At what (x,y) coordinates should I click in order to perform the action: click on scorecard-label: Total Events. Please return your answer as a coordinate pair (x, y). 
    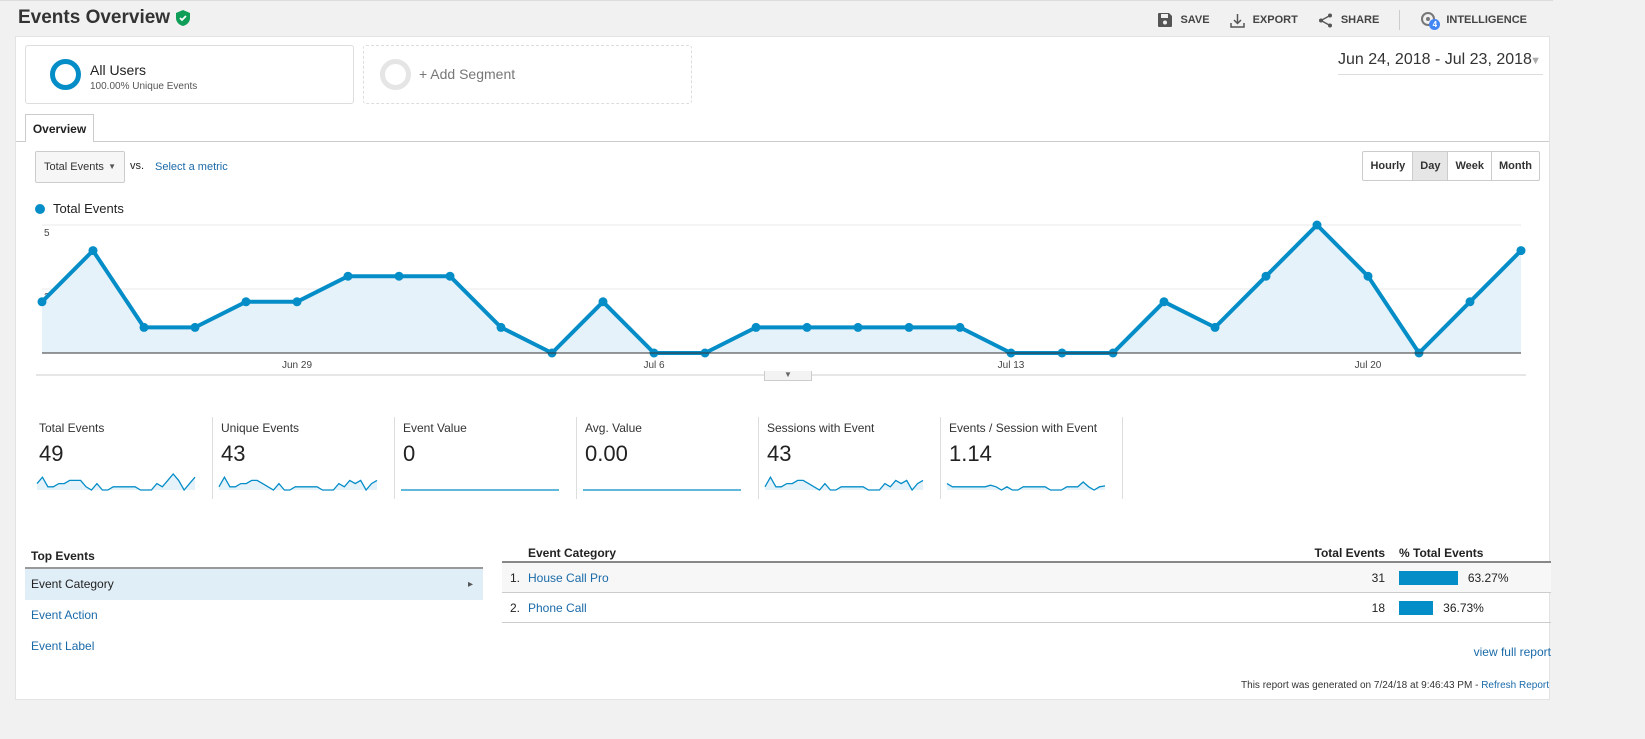
    Looking at the image, I should click on (72, 428).